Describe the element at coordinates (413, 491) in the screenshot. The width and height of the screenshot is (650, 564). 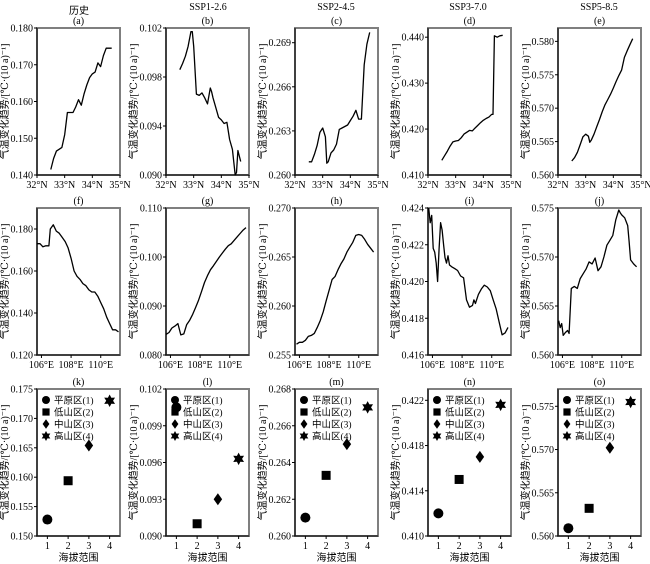
I see `y-tick-label: 0.414` at that location.